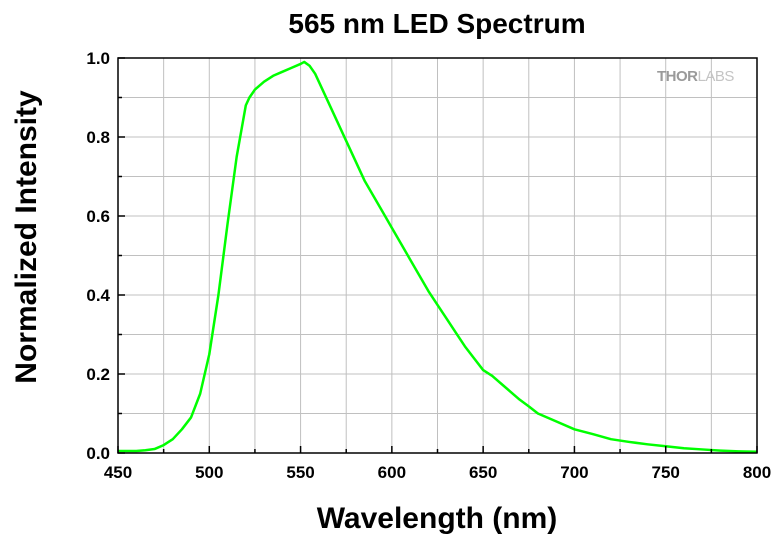 The width and height of the screenshot is (780, 537). Describe the element at coordinates (98, 137) in the screenshot. I see `y-tick-label: 0.8` at that location.